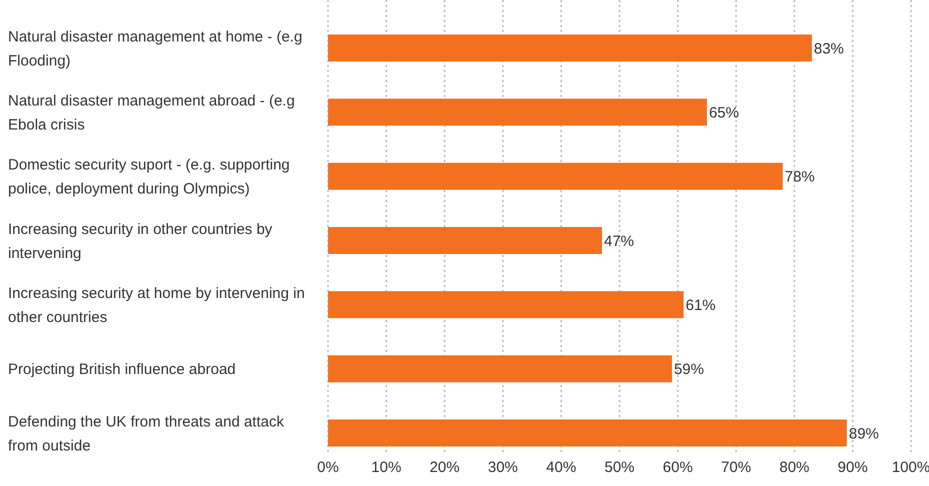  What do you see at coordinates (723, 113) in the screenshot?
I see `data-label: 65%` at bounding box center [723, 113].